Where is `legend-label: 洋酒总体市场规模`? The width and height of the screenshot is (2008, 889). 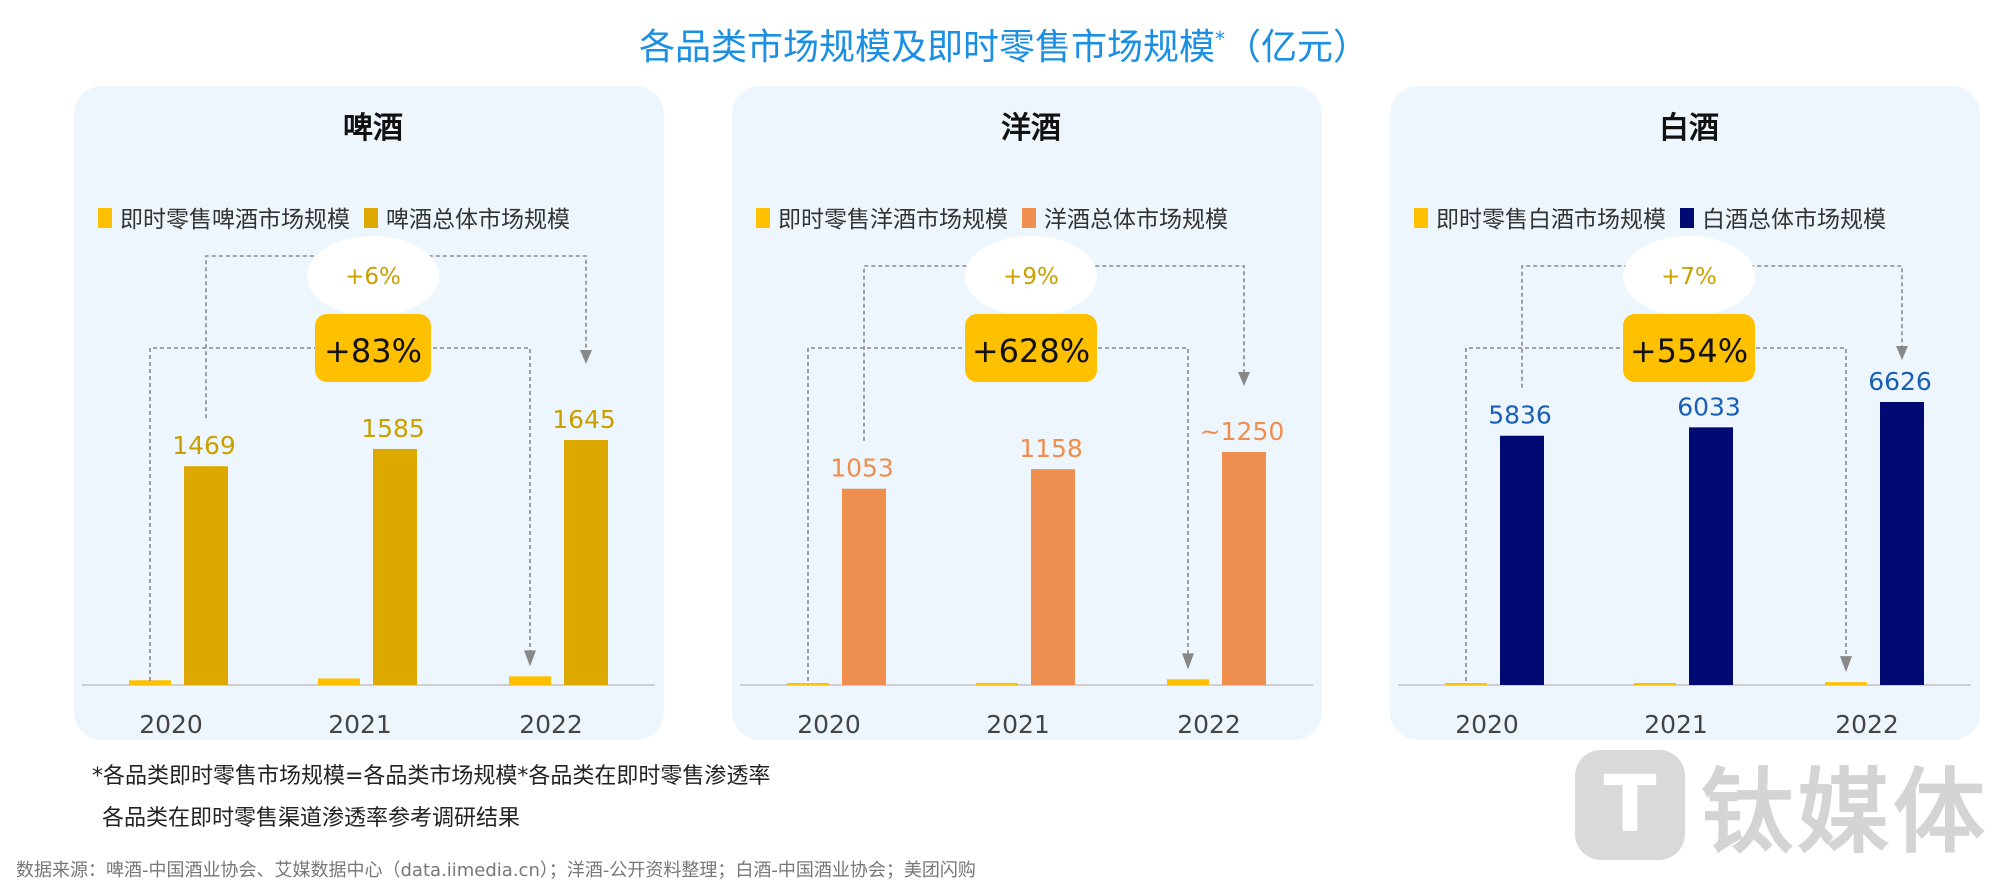 legend-label: 洋酒总体市场规模 is located at coordinates (1136, 220).